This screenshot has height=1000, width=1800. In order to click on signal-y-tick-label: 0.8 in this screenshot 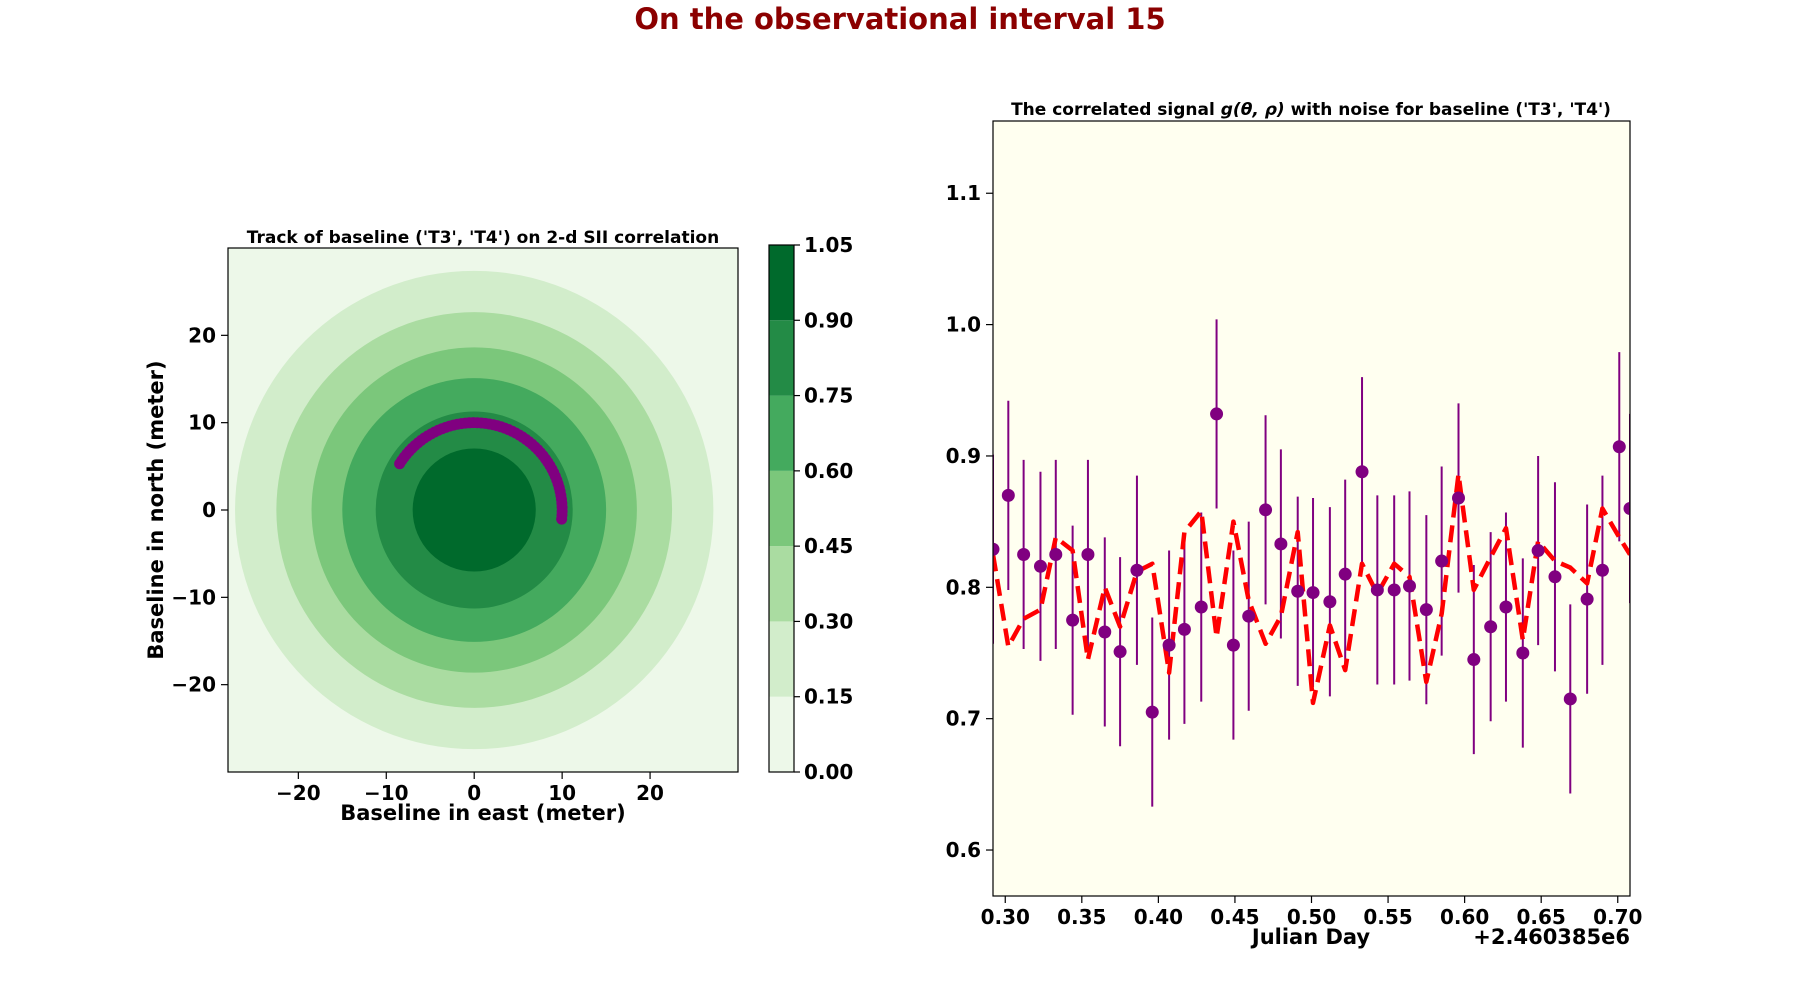, I will do `click(963, 587)`.